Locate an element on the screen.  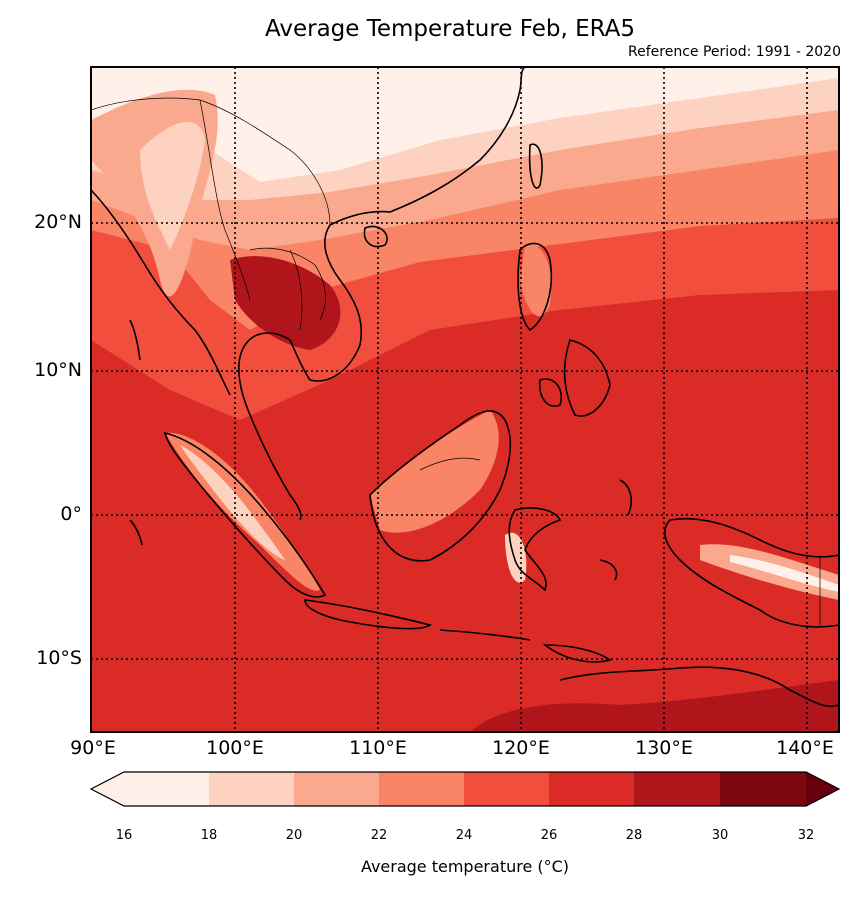
colorbar-tick: 18 is located at coordinates (209, 835).